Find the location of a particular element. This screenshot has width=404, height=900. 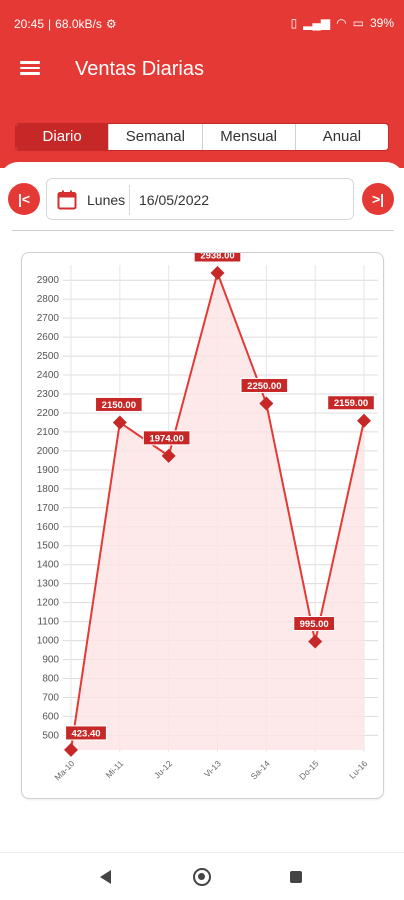

y-tick-label: 600 is located at coordinates (50, 716).